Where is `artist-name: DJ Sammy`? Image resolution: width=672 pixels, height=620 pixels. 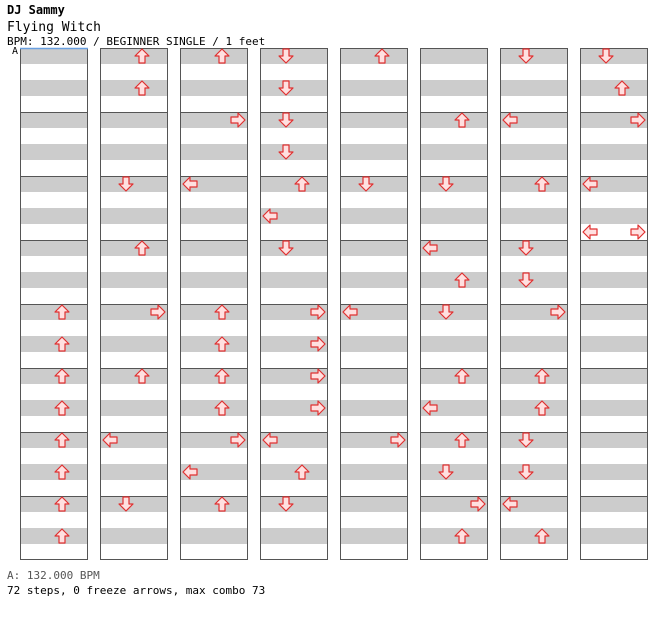
artist-name: DJ Sammy is located at coordinates (36, 10).